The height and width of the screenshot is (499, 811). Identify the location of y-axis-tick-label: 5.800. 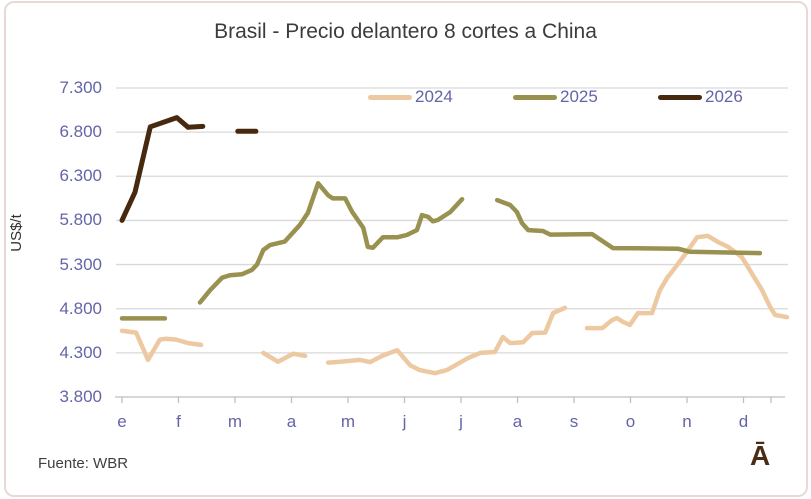
(80, 220).